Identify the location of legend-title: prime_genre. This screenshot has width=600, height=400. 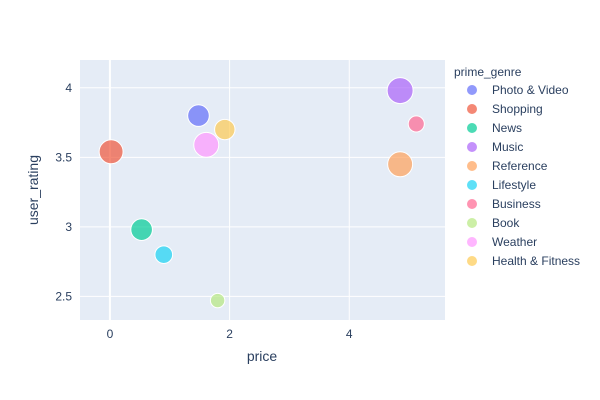
(488, 72).